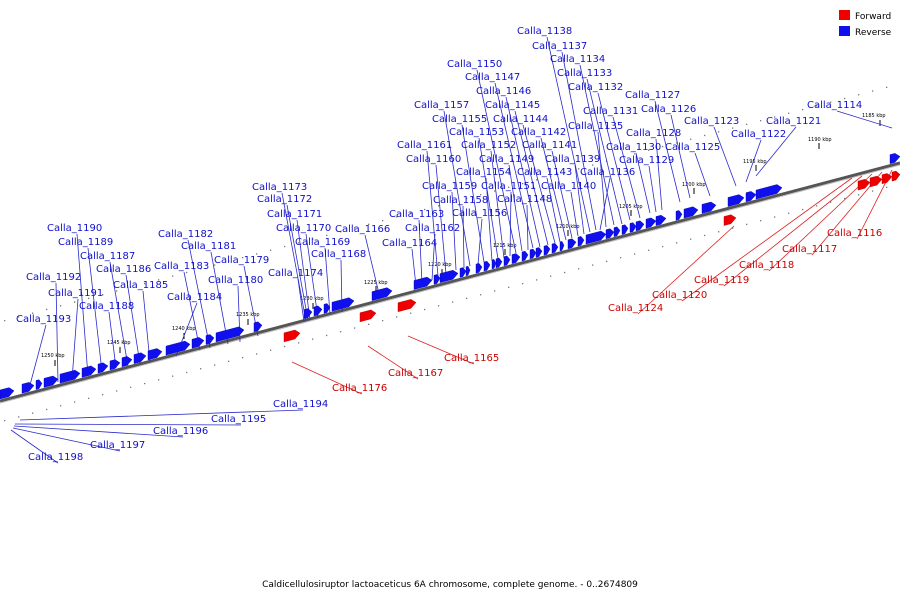 Image resolution: width=900 pixels, height=600 pixels. Describe the element at coordinates (873, 17) in the screenshot. I see `legend-forward-label: Forward` at that location.